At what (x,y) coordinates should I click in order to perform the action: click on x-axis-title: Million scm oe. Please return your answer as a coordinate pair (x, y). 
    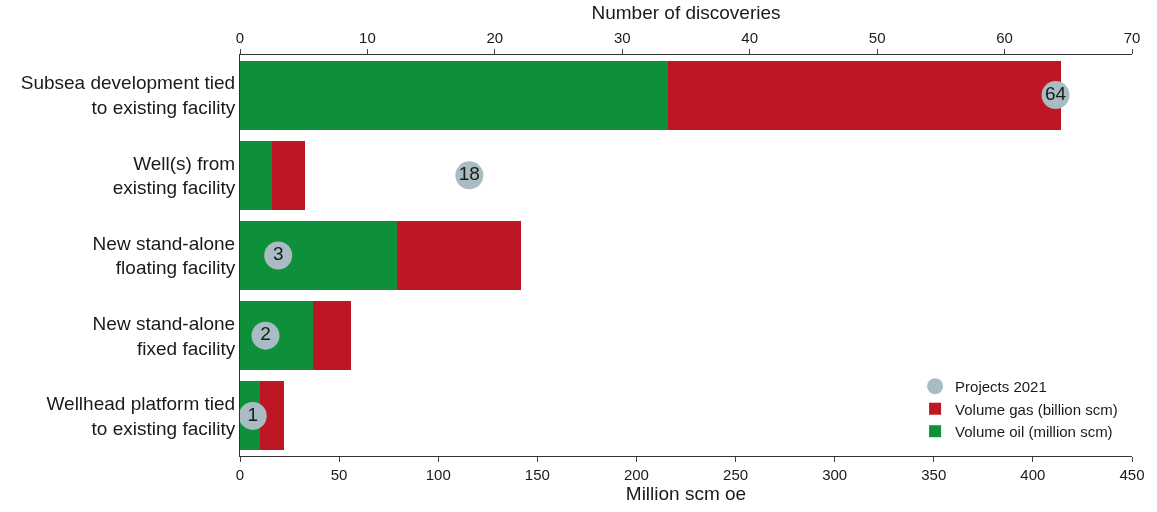
    Looking at the image, I should click on (686, 493).